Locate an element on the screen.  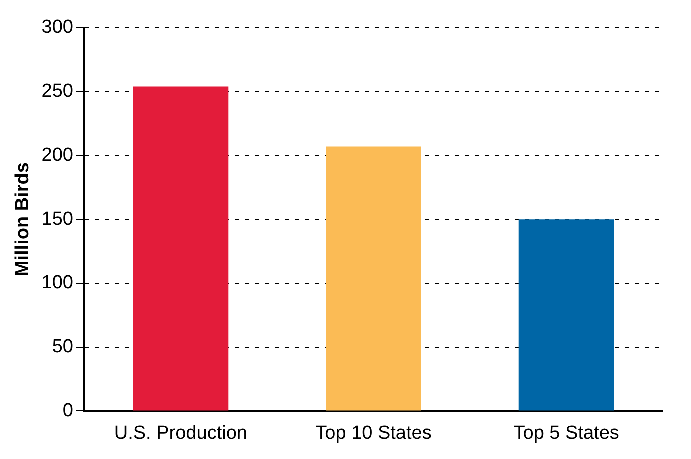
y-tick-label: 150 is located at coordinates (58, 219).